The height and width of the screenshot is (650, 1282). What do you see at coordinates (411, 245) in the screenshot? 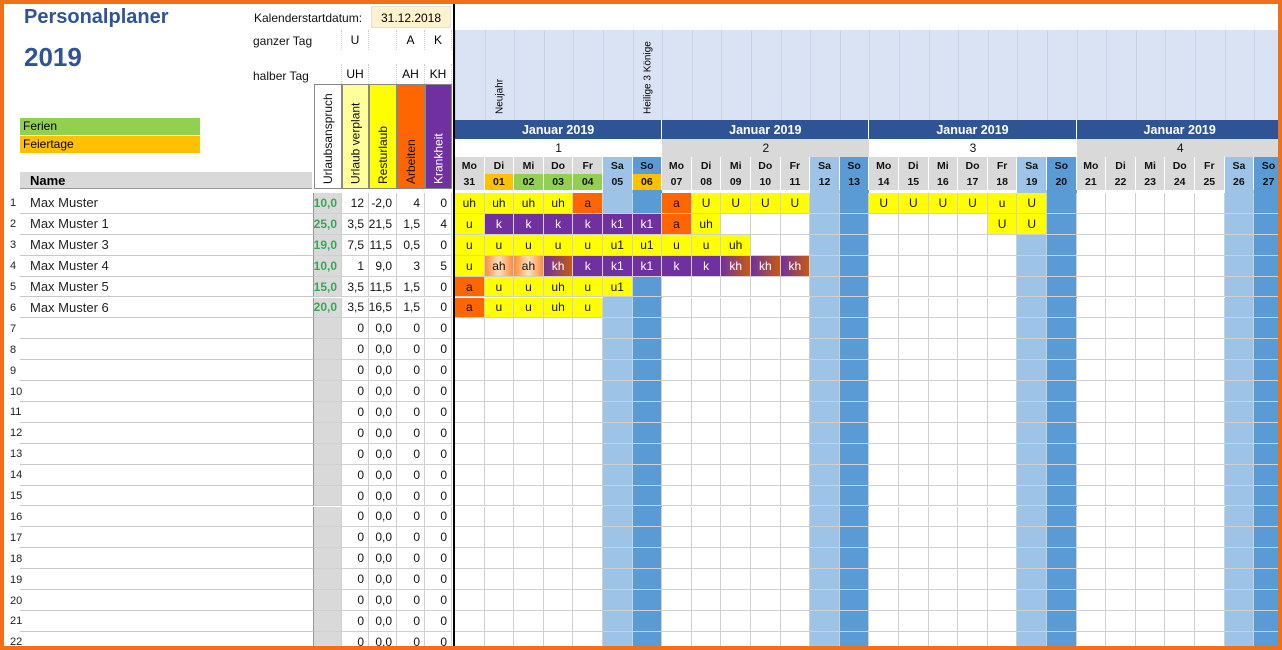
I see `arbeiten-cell: 0,5` at bounding box center [411, 245].